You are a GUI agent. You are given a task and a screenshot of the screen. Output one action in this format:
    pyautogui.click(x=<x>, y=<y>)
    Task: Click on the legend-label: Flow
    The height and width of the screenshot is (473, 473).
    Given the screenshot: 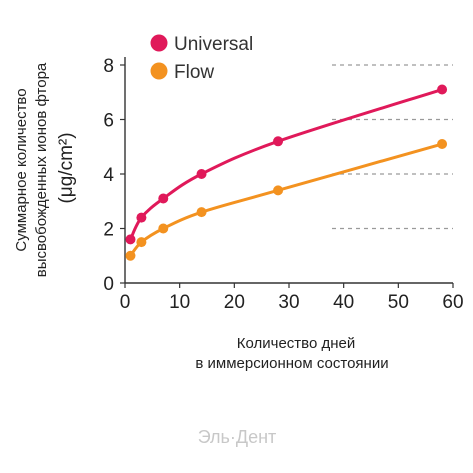 What is the action you would take?
    pyautogui.click(x=194, y=72)
    